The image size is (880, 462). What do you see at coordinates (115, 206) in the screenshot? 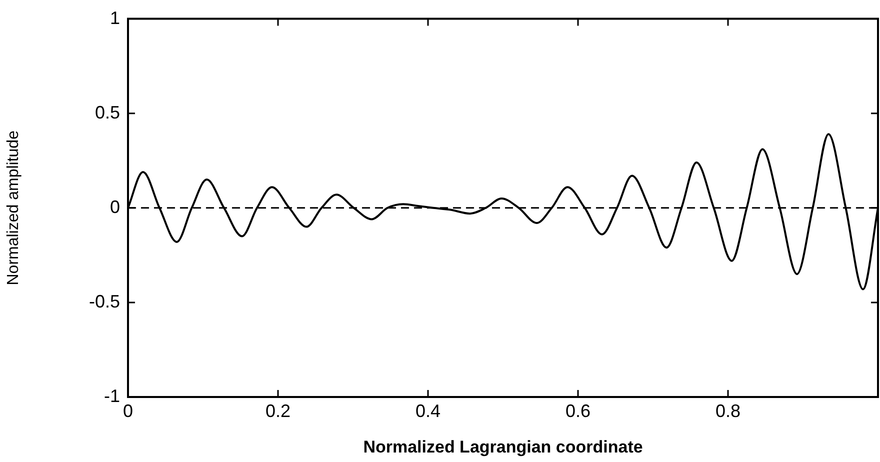
I see `y-tick-label: 0` at bounding box center [115, 206].